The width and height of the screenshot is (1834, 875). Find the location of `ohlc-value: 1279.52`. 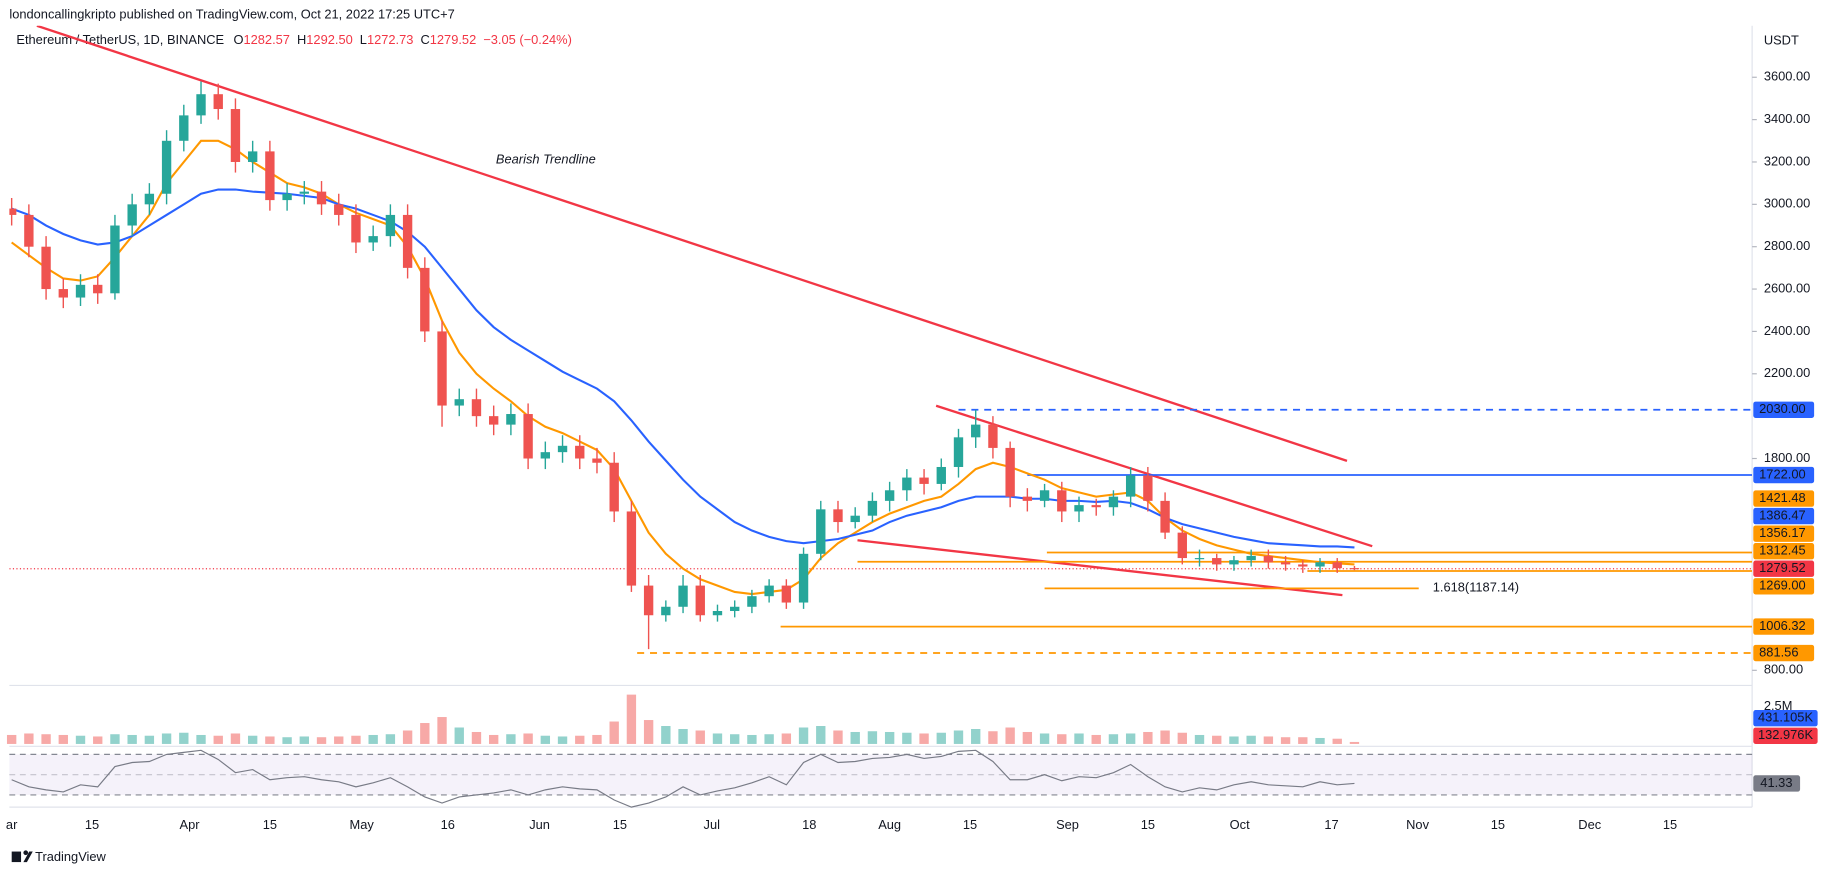

ohlc-value: 1279.52 is located at coordinates (453, 39).